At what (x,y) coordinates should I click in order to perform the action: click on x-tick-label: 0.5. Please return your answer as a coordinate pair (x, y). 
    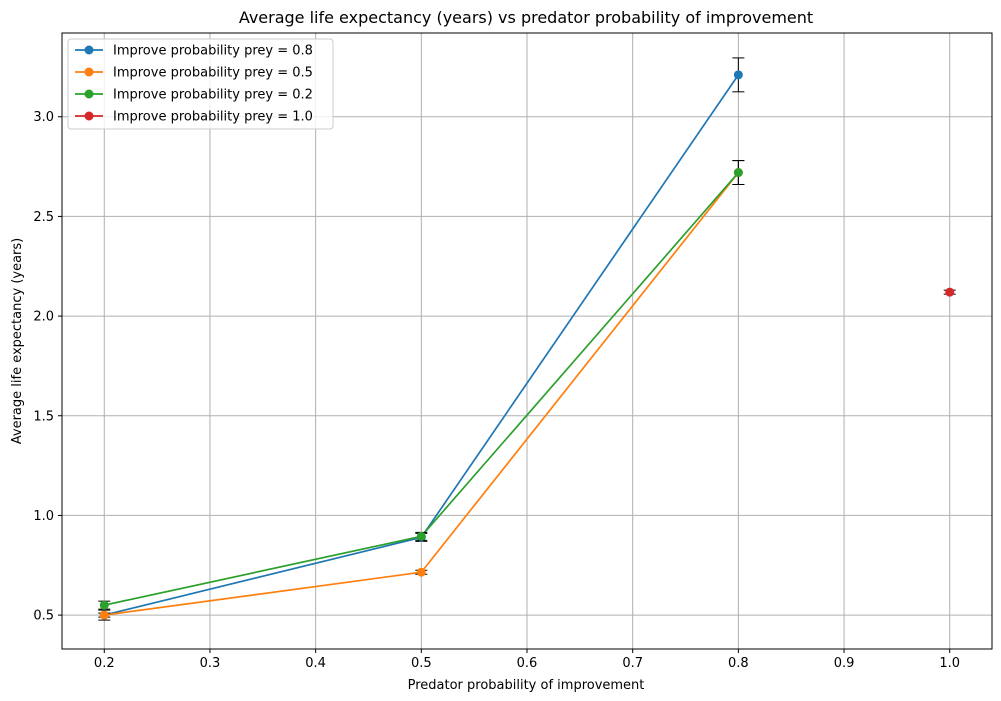
    Looking at the image, I should click on (421, 663).